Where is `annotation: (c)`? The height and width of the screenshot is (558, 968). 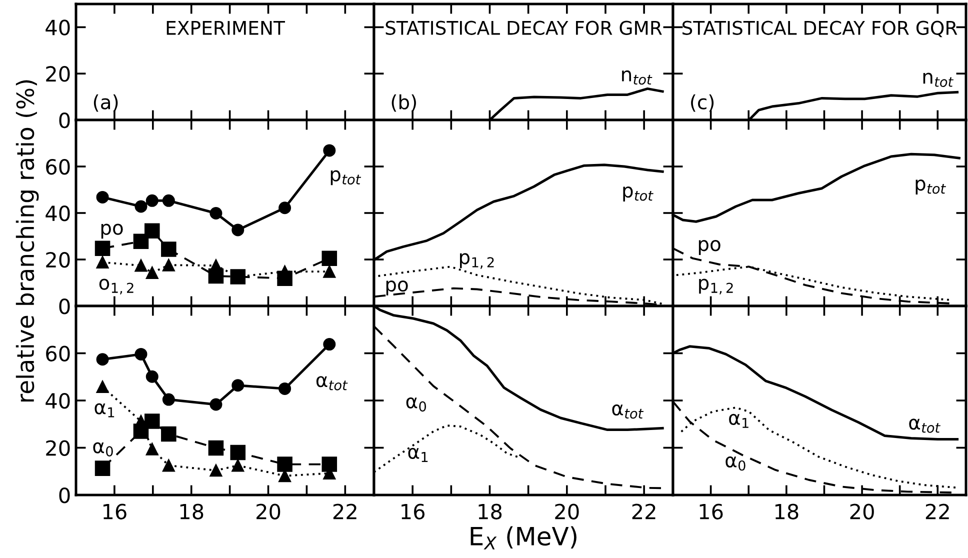
annotation: (c) is located at coordinates (702, 103).